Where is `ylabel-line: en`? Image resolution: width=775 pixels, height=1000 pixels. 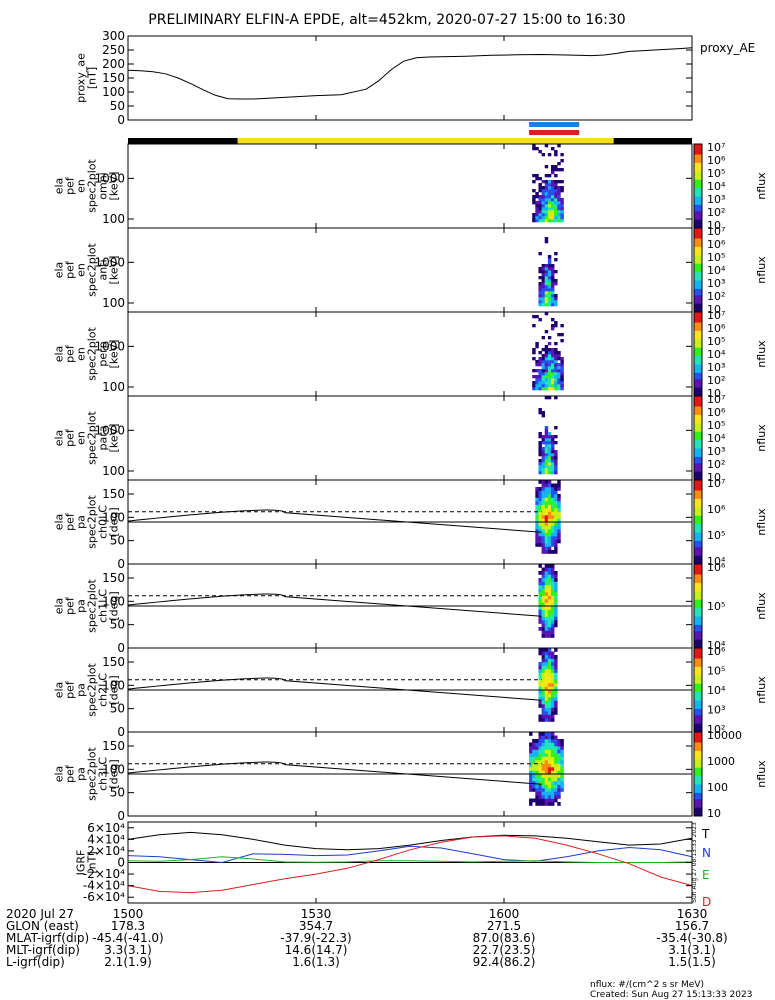 ylabel-line: en is located at coordinates (81, 186).